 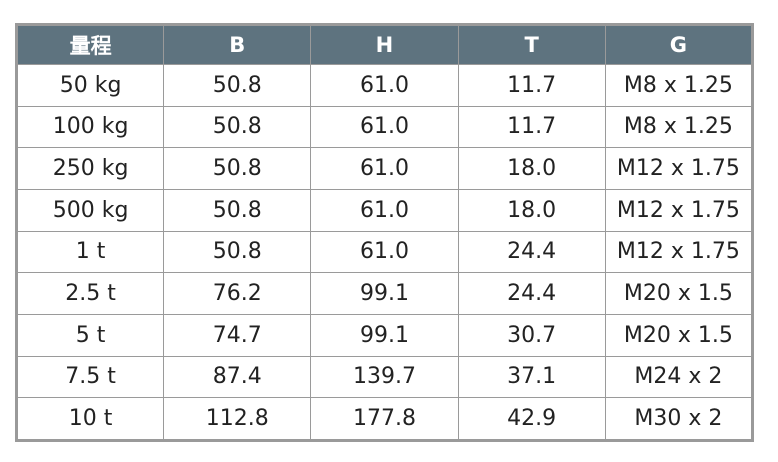 I want to click on table-row: 50 kg 50.8 61.0 11.7 M8 x 1.25, so click(x=384, y=85).